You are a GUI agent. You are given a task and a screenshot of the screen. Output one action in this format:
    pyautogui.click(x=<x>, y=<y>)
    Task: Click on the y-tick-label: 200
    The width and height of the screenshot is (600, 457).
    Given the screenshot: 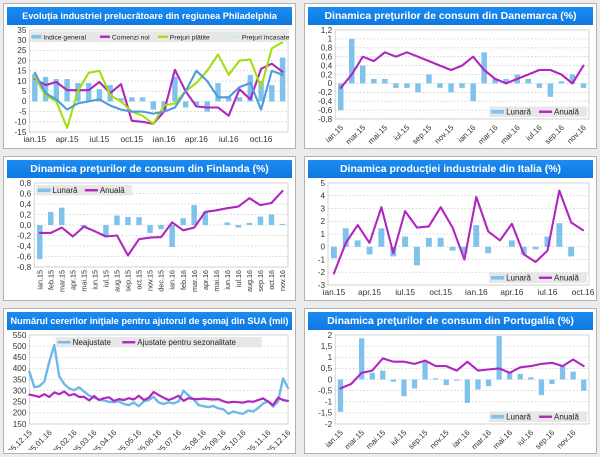 What is the action you would take?
    pyautogui.click(x=19, y=413)
    